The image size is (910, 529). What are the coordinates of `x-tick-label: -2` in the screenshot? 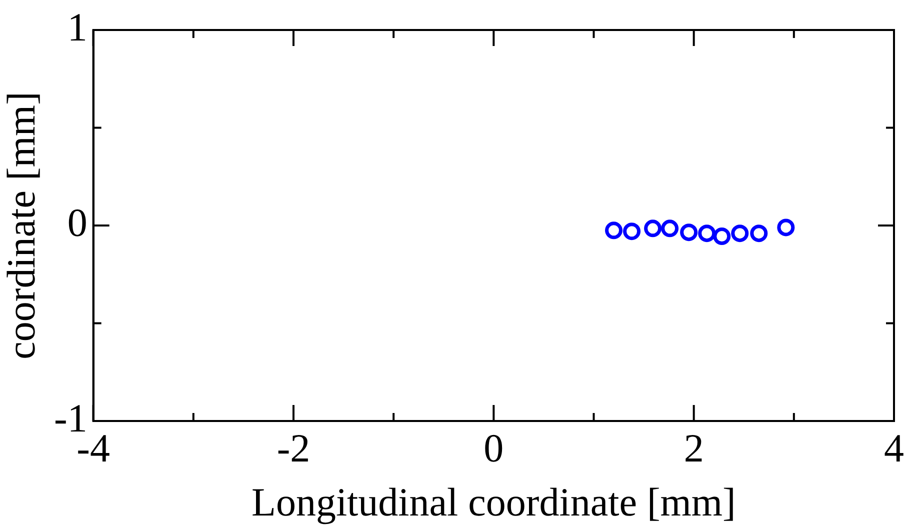 It's located at (293, 448).